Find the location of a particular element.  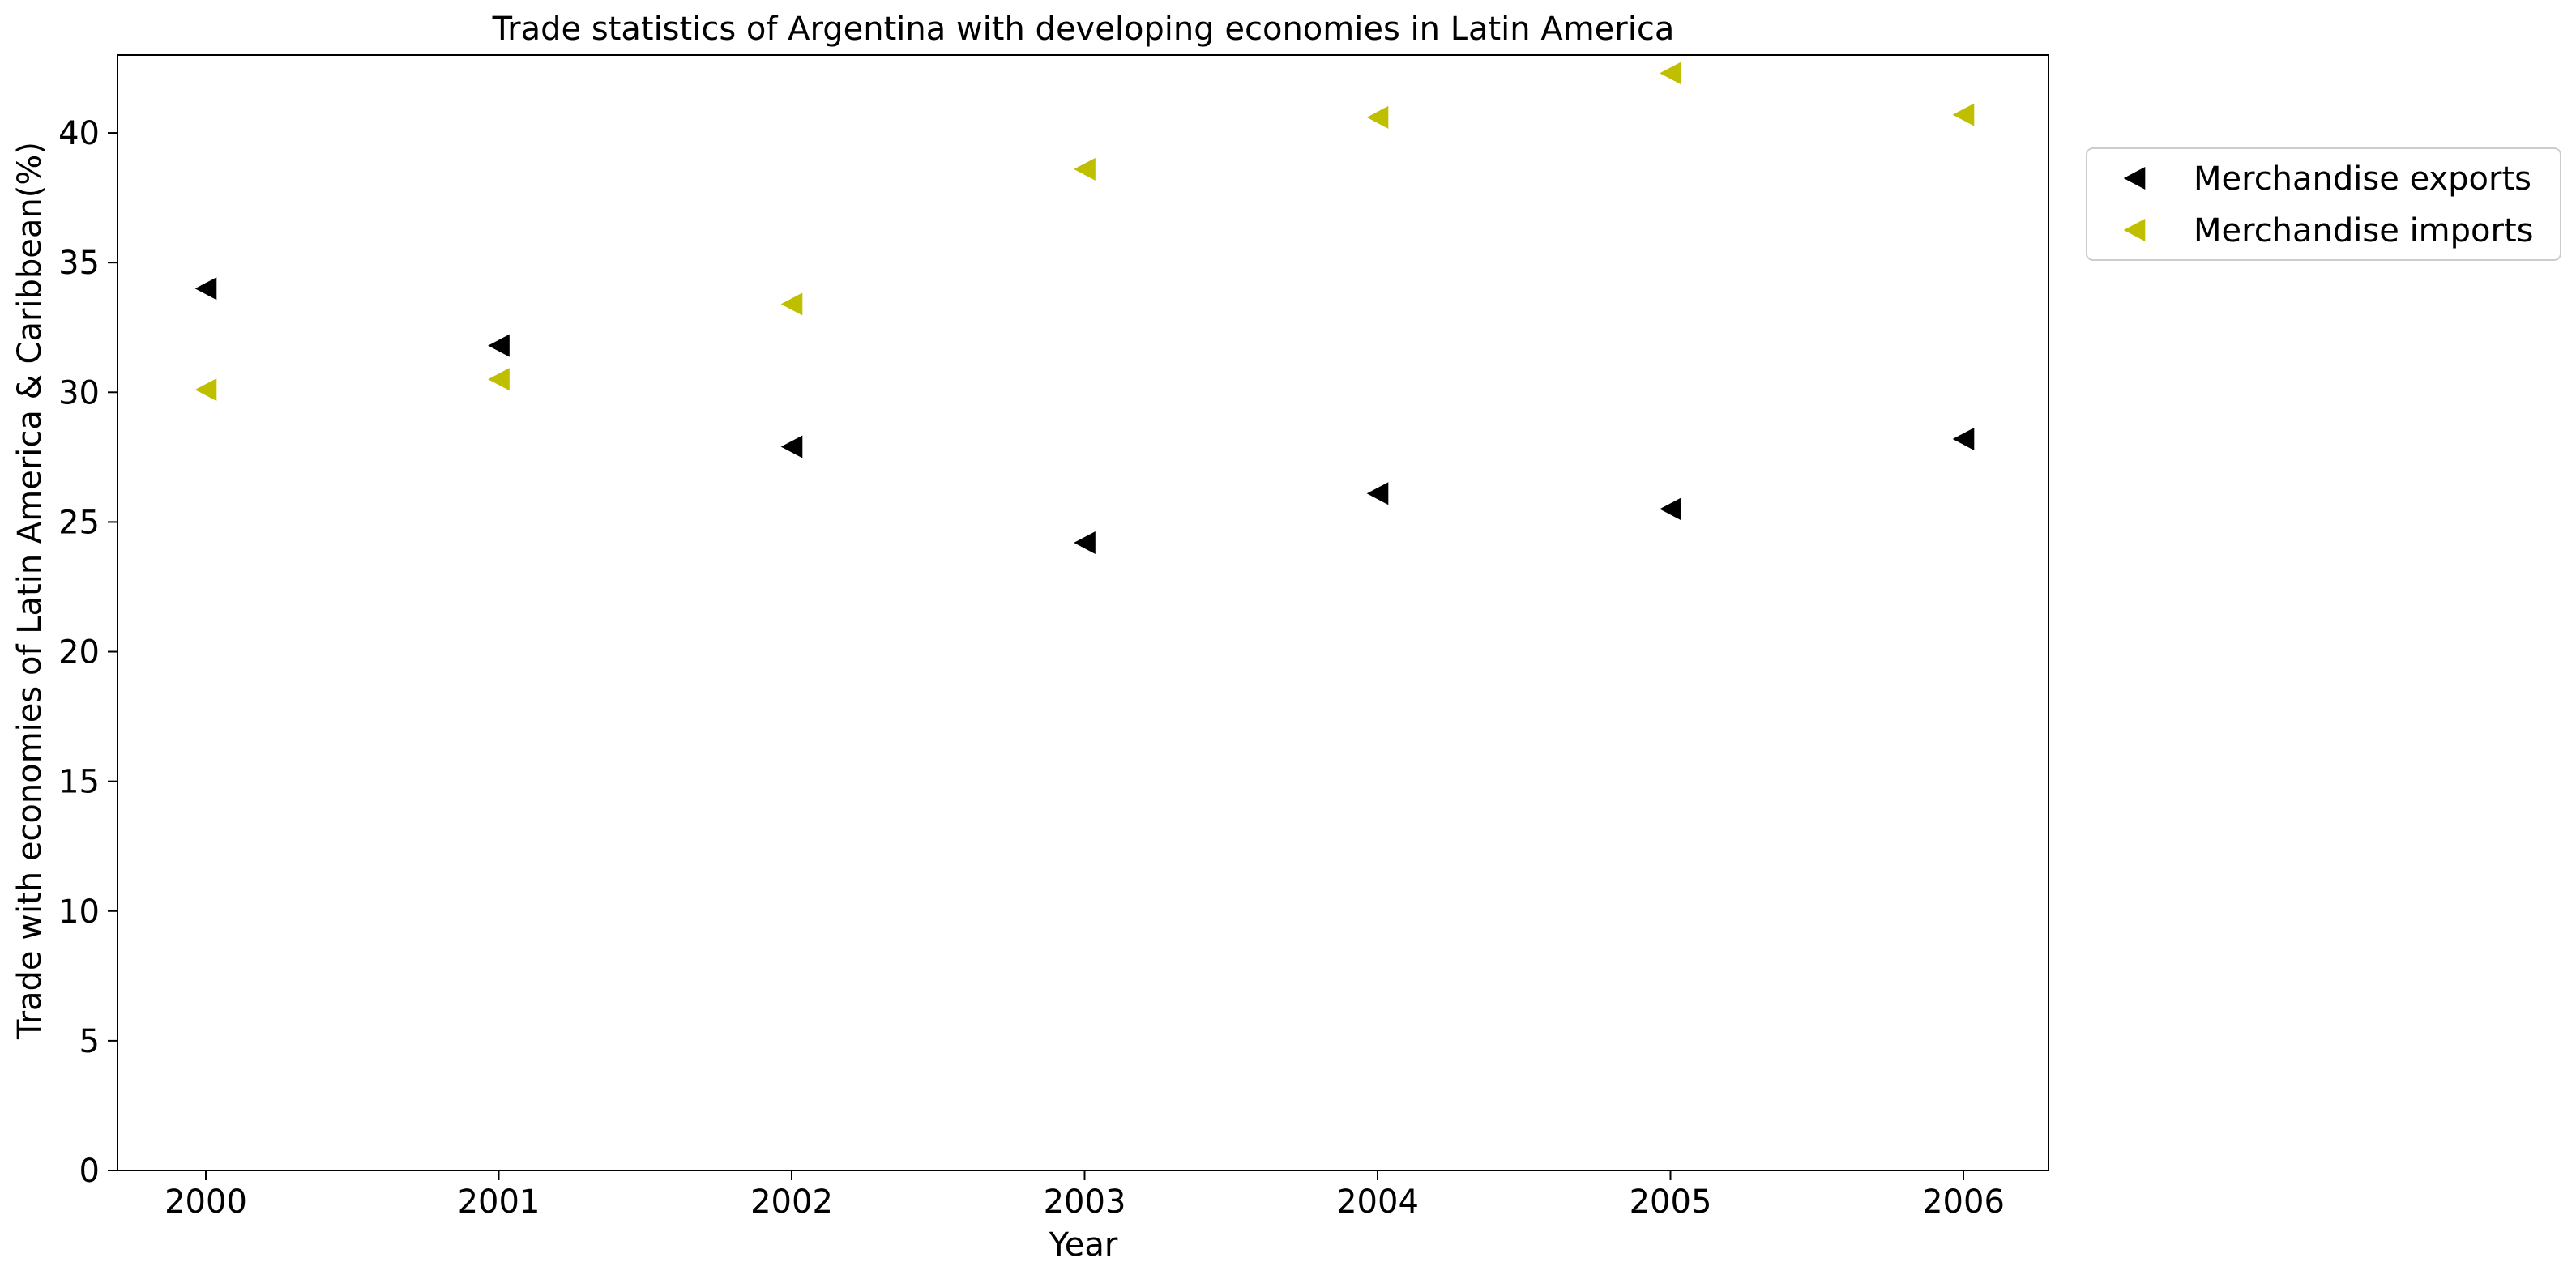

y-tick-label: 20 is located at coordinates (79, 652).